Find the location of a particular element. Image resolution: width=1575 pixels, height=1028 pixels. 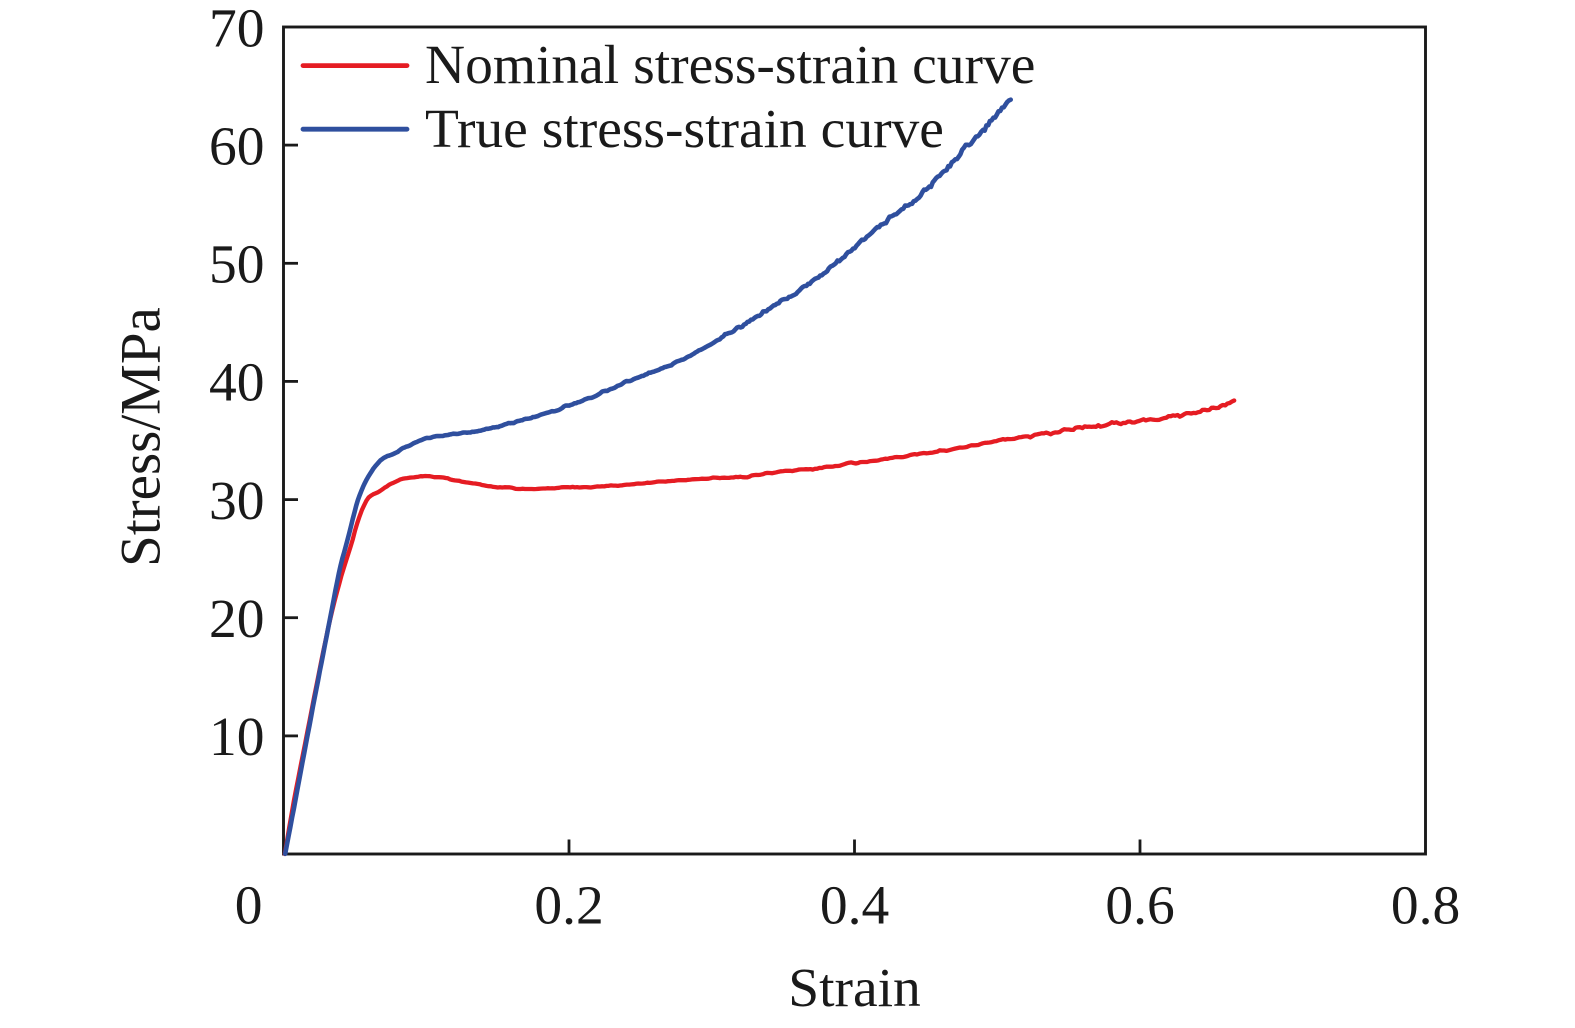

svg-text: 0.8 is located at coordinates (1425, 905).